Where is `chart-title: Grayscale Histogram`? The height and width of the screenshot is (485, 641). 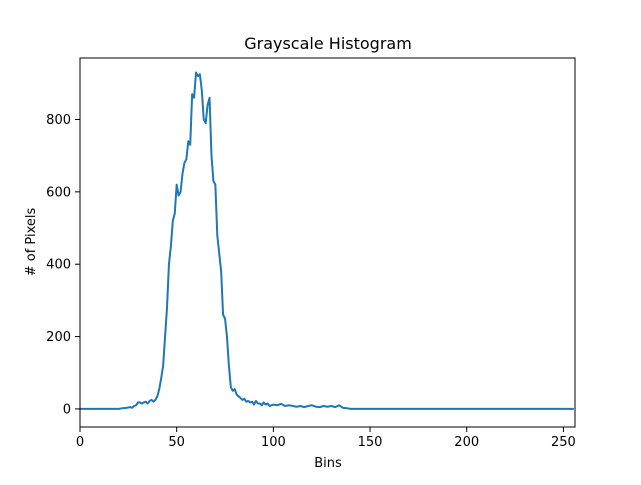 chart-title: Grayscale Histogram is located at coordinates (328, 43).